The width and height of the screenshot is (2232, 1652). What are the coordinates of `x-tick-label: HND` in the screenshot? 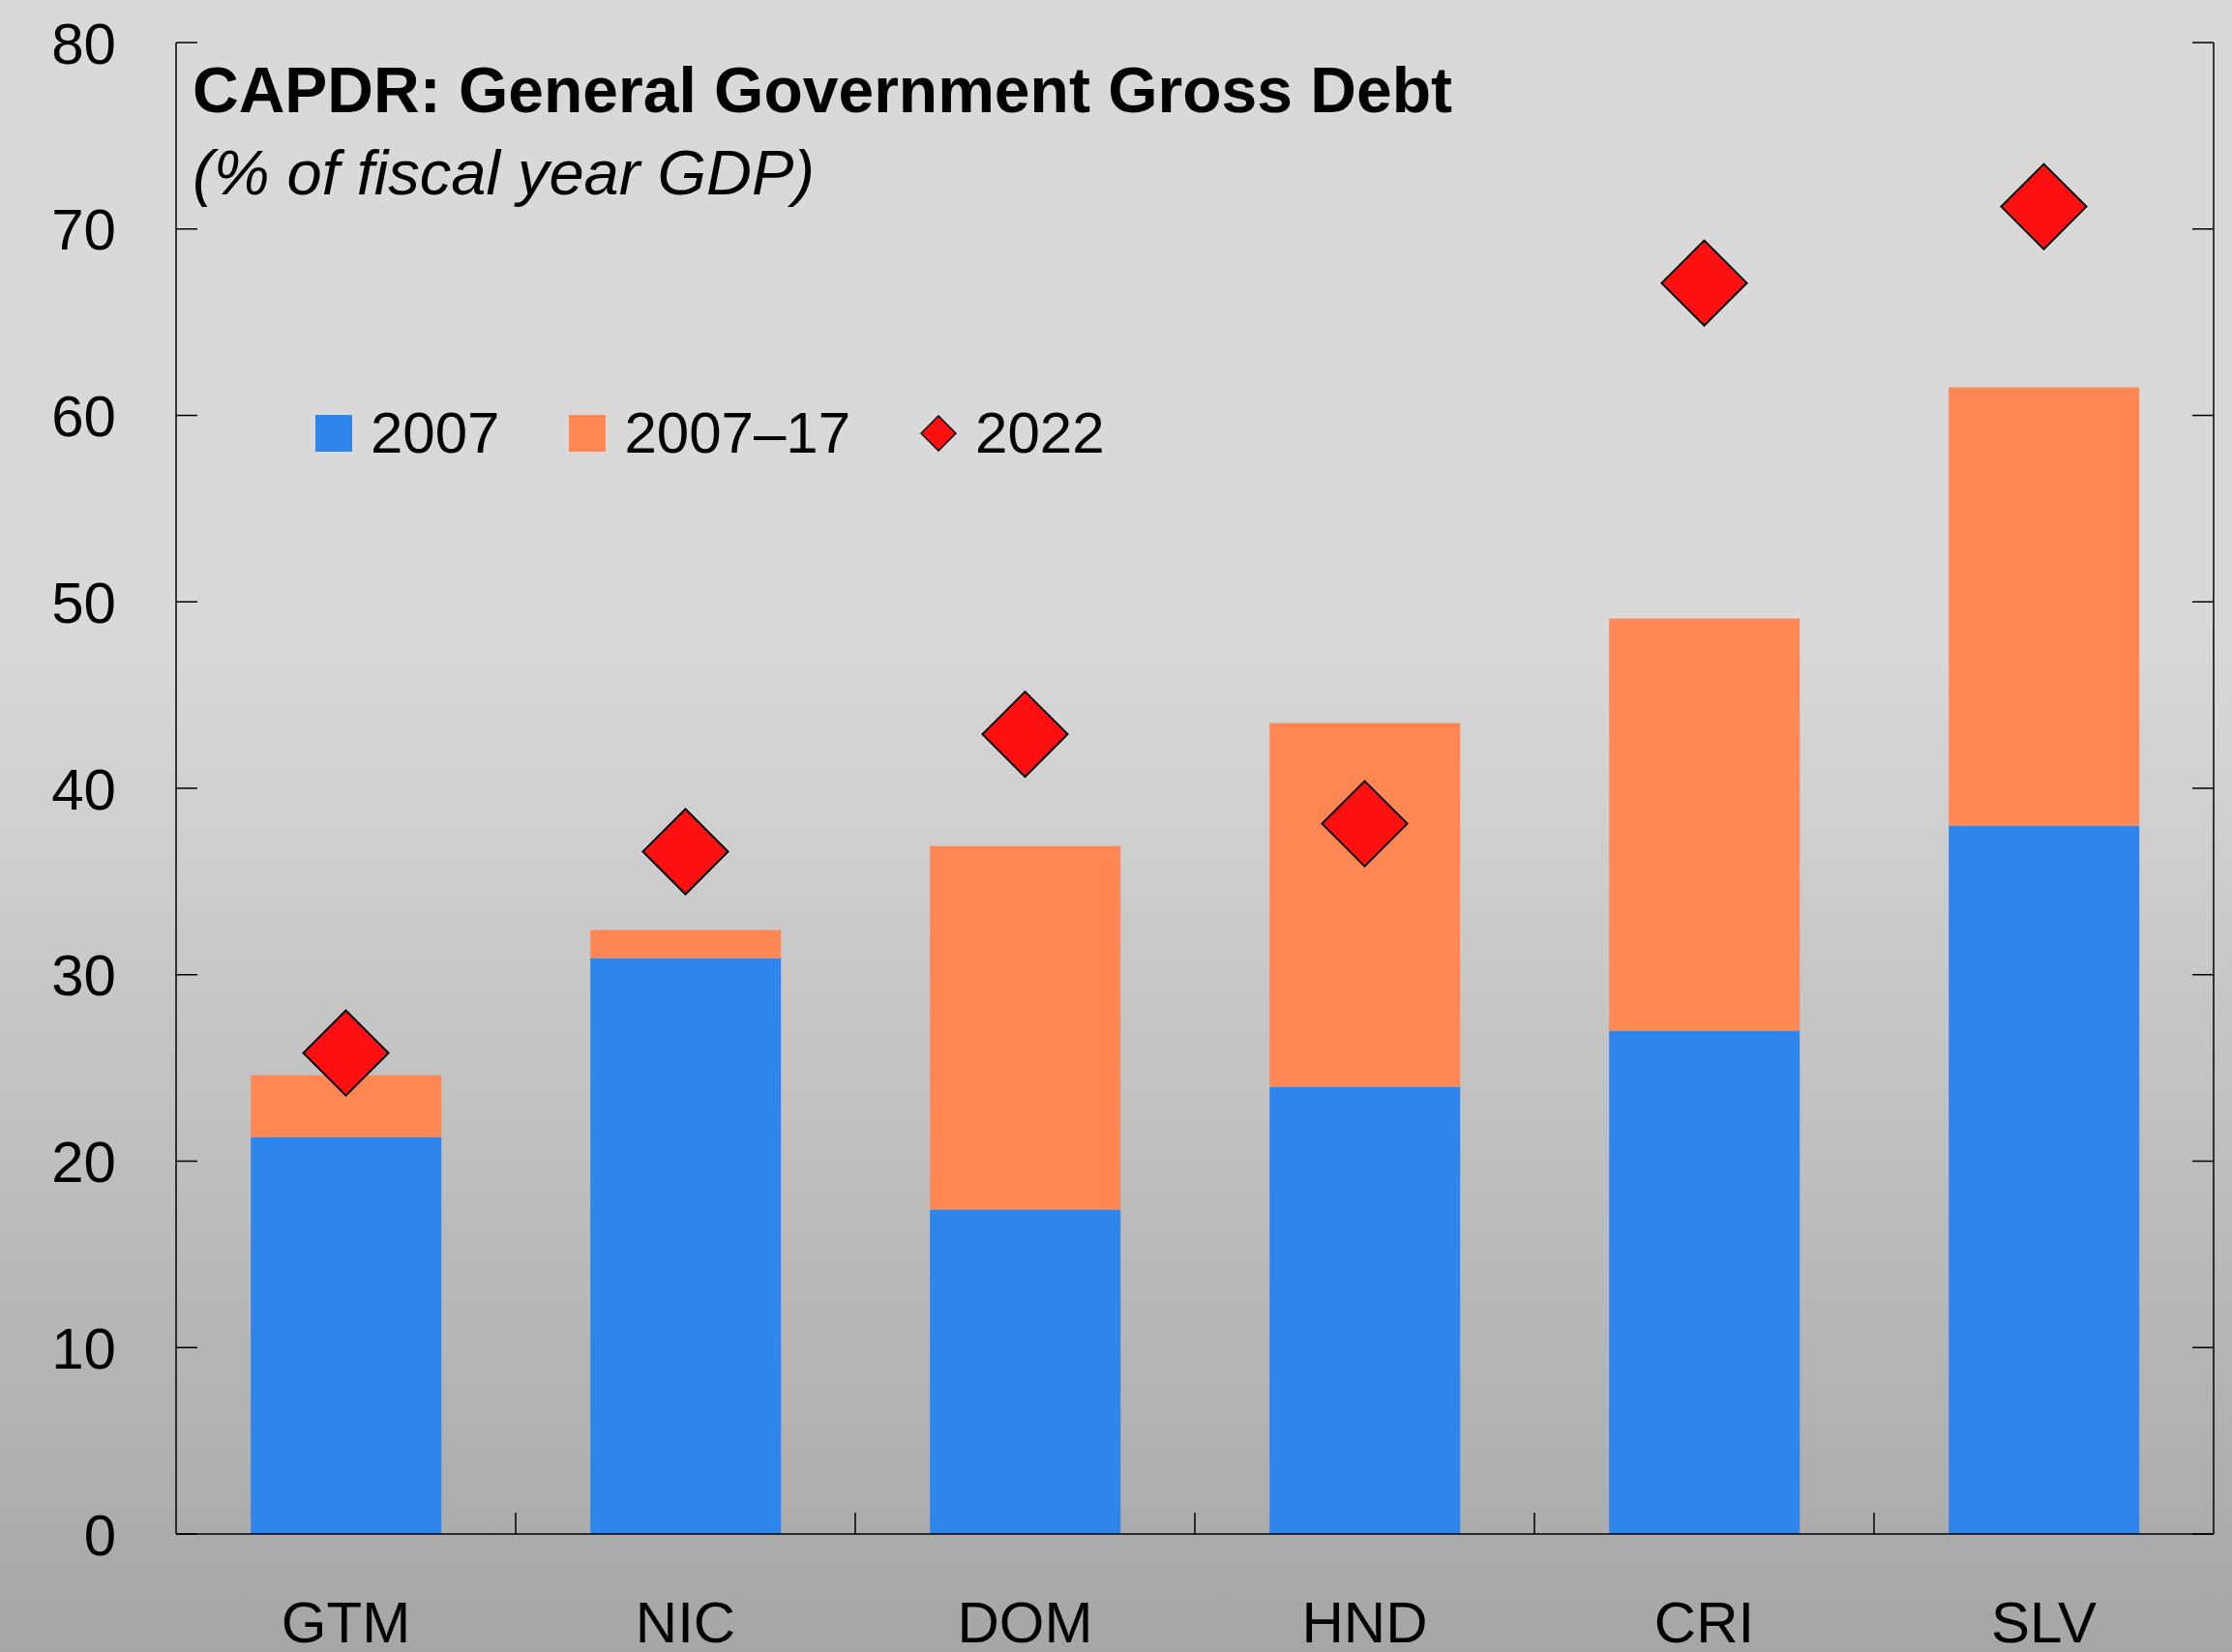 It's located at (1365, 1621).